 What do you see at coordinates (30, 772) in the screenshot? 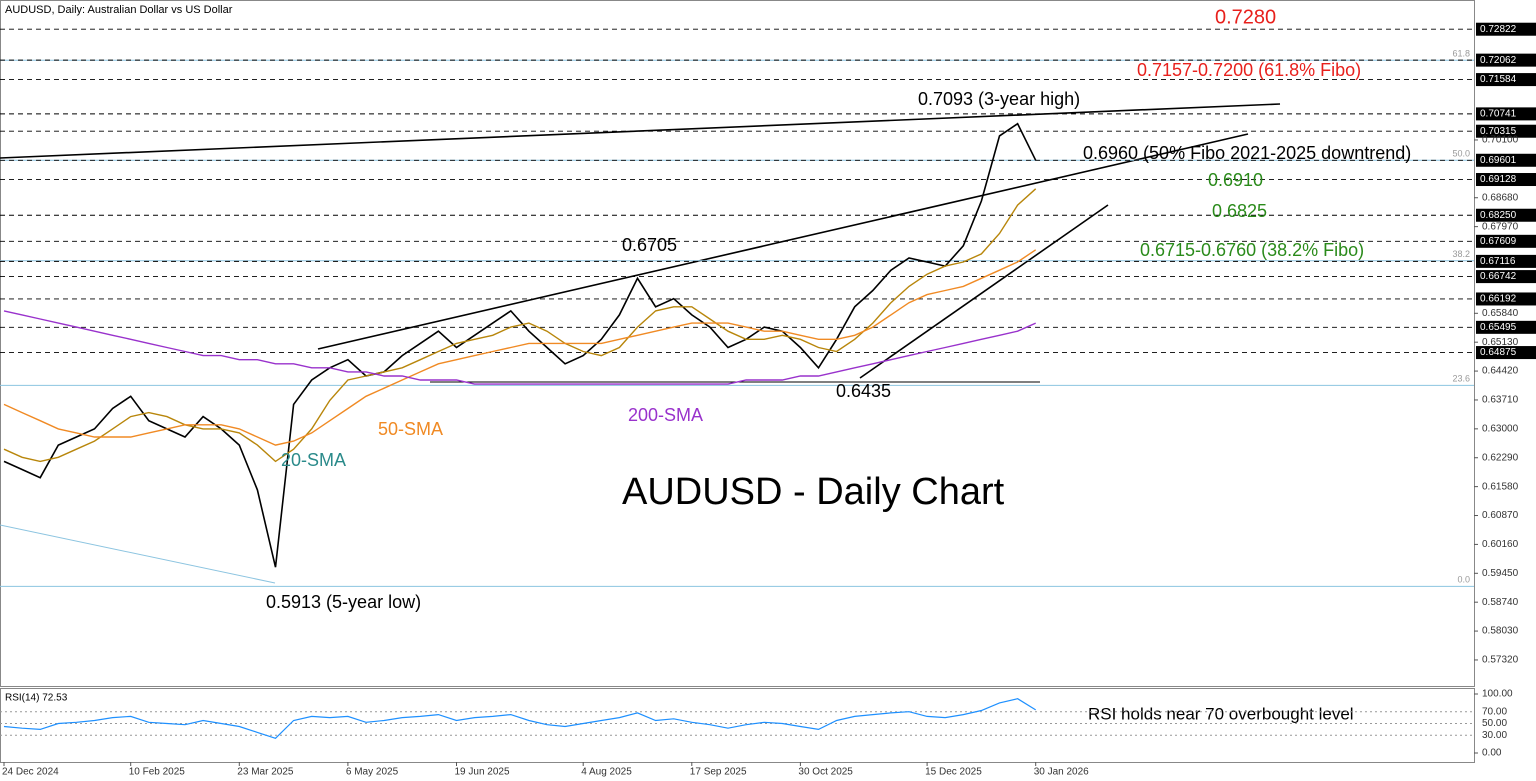
I see `x-tick-label: 24 Dec 2024` at bounding box center [30, 772].